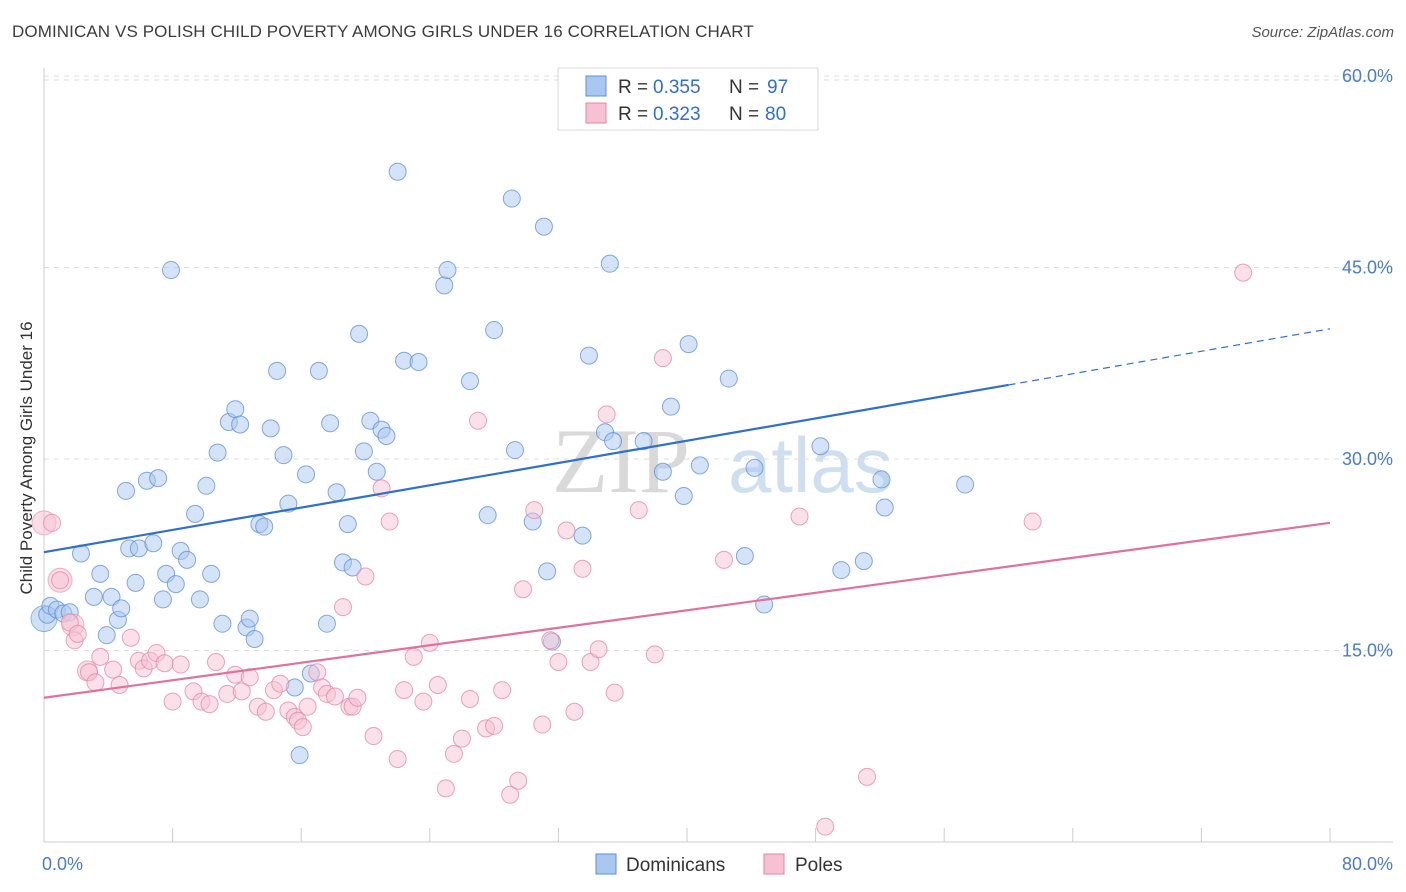 Image resolution: width=1406 pixels, height=892 pixels. Describe the element at coordinates (1367, 864) in the screenshot. I see `x-tick-label-max: 80.0%` at that location.